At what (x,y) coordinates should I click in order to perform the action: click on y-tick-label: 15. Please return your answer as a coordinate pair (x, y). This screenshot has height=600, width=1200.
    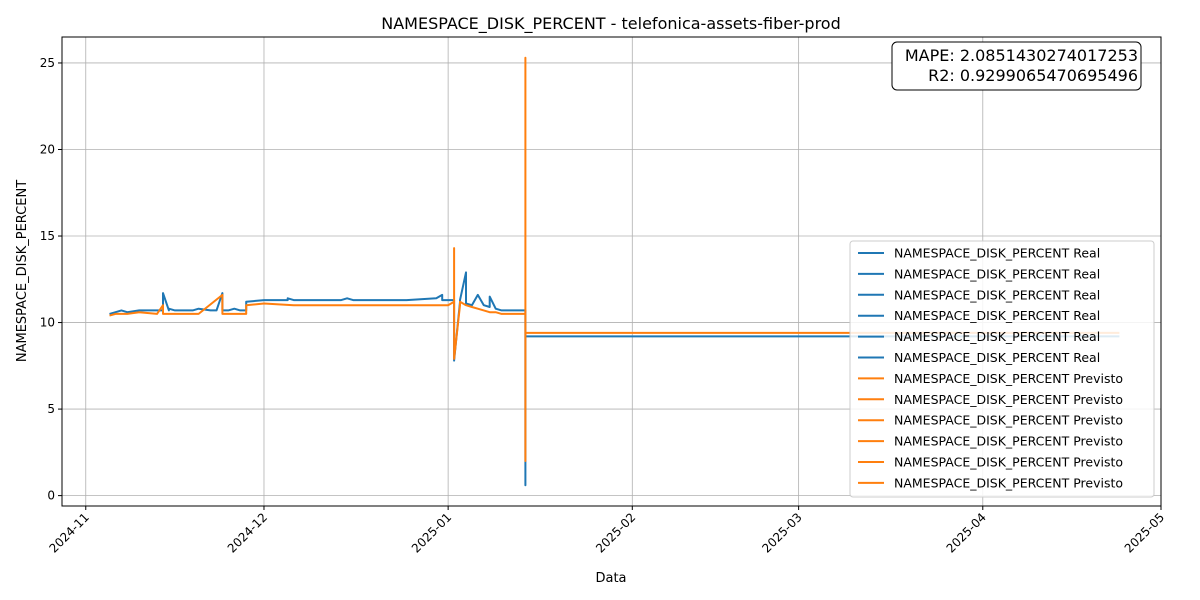
    Looking at the image, I should click on (47, 236).